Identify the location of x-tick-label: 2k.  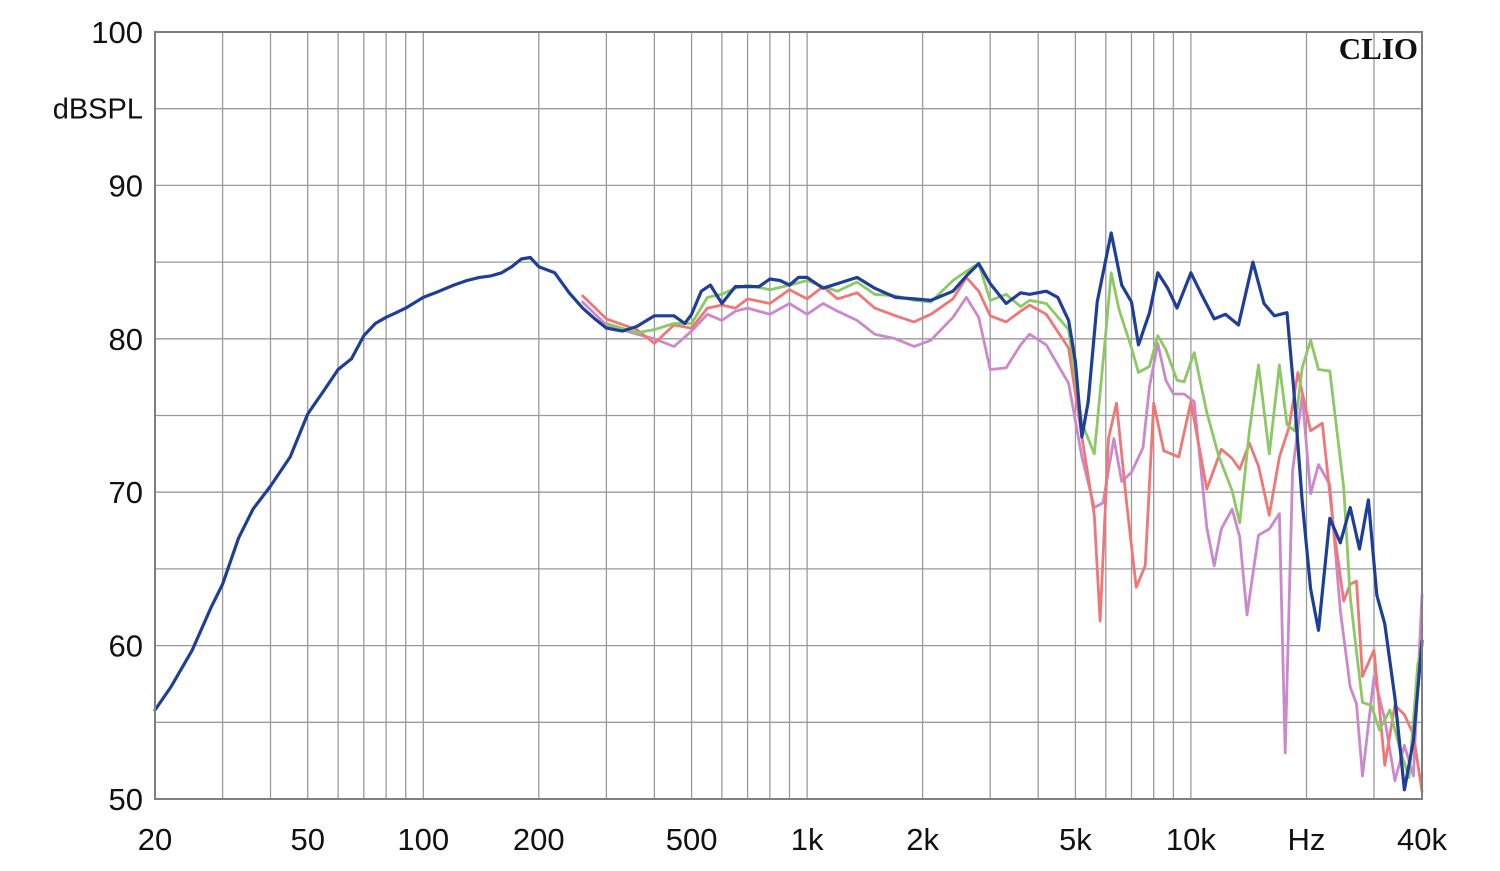
(922, 839).